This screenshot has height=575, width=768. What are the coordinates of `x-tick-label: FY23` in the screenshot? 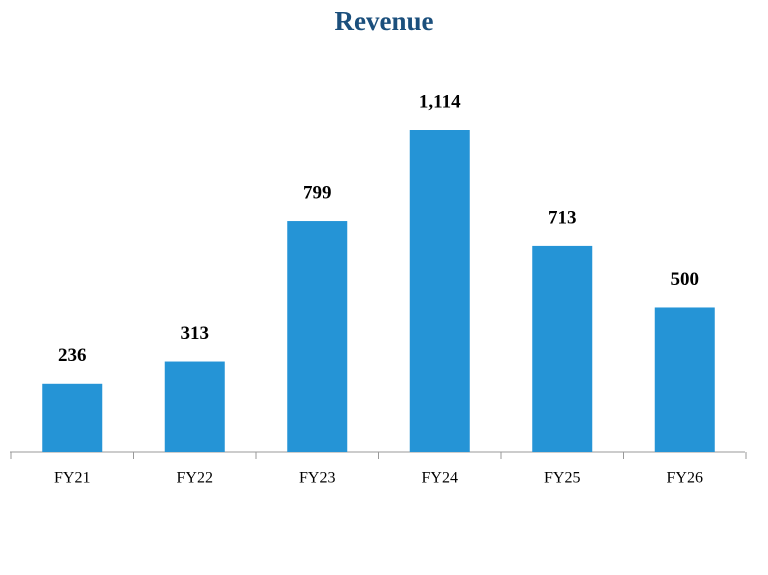 It's located at (317, 478).